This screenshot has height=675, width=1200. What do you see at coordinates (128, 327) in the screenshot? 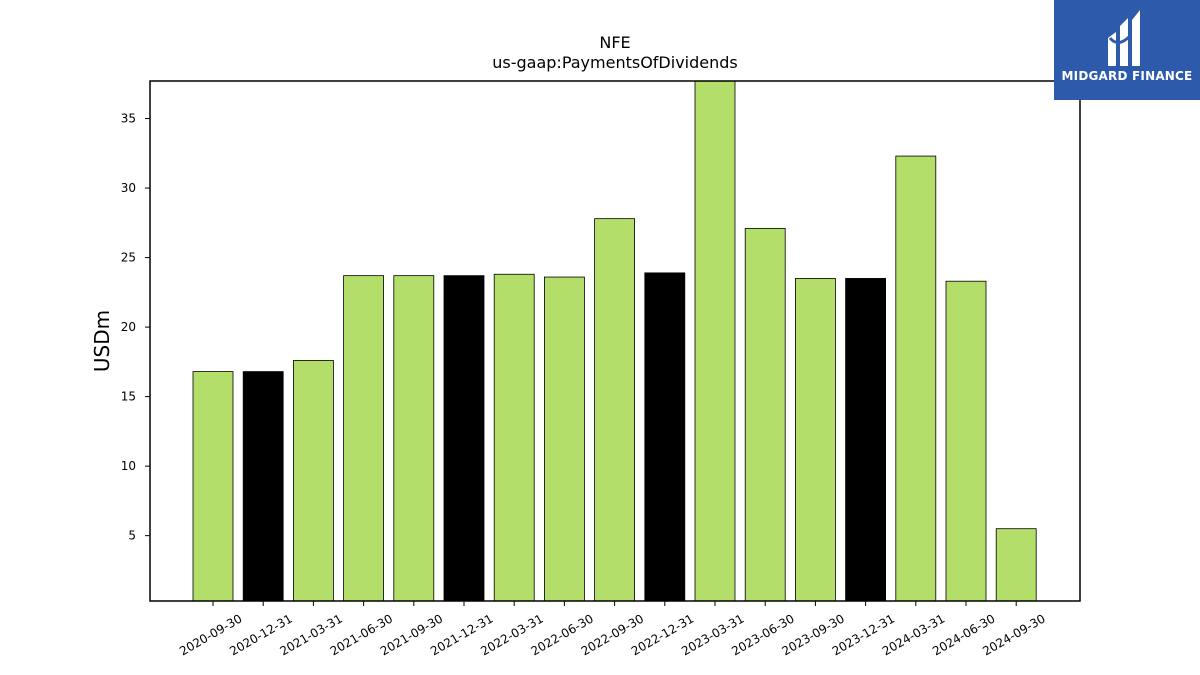
I see `y-tick-label: 20` at bounding box center [128, 327].